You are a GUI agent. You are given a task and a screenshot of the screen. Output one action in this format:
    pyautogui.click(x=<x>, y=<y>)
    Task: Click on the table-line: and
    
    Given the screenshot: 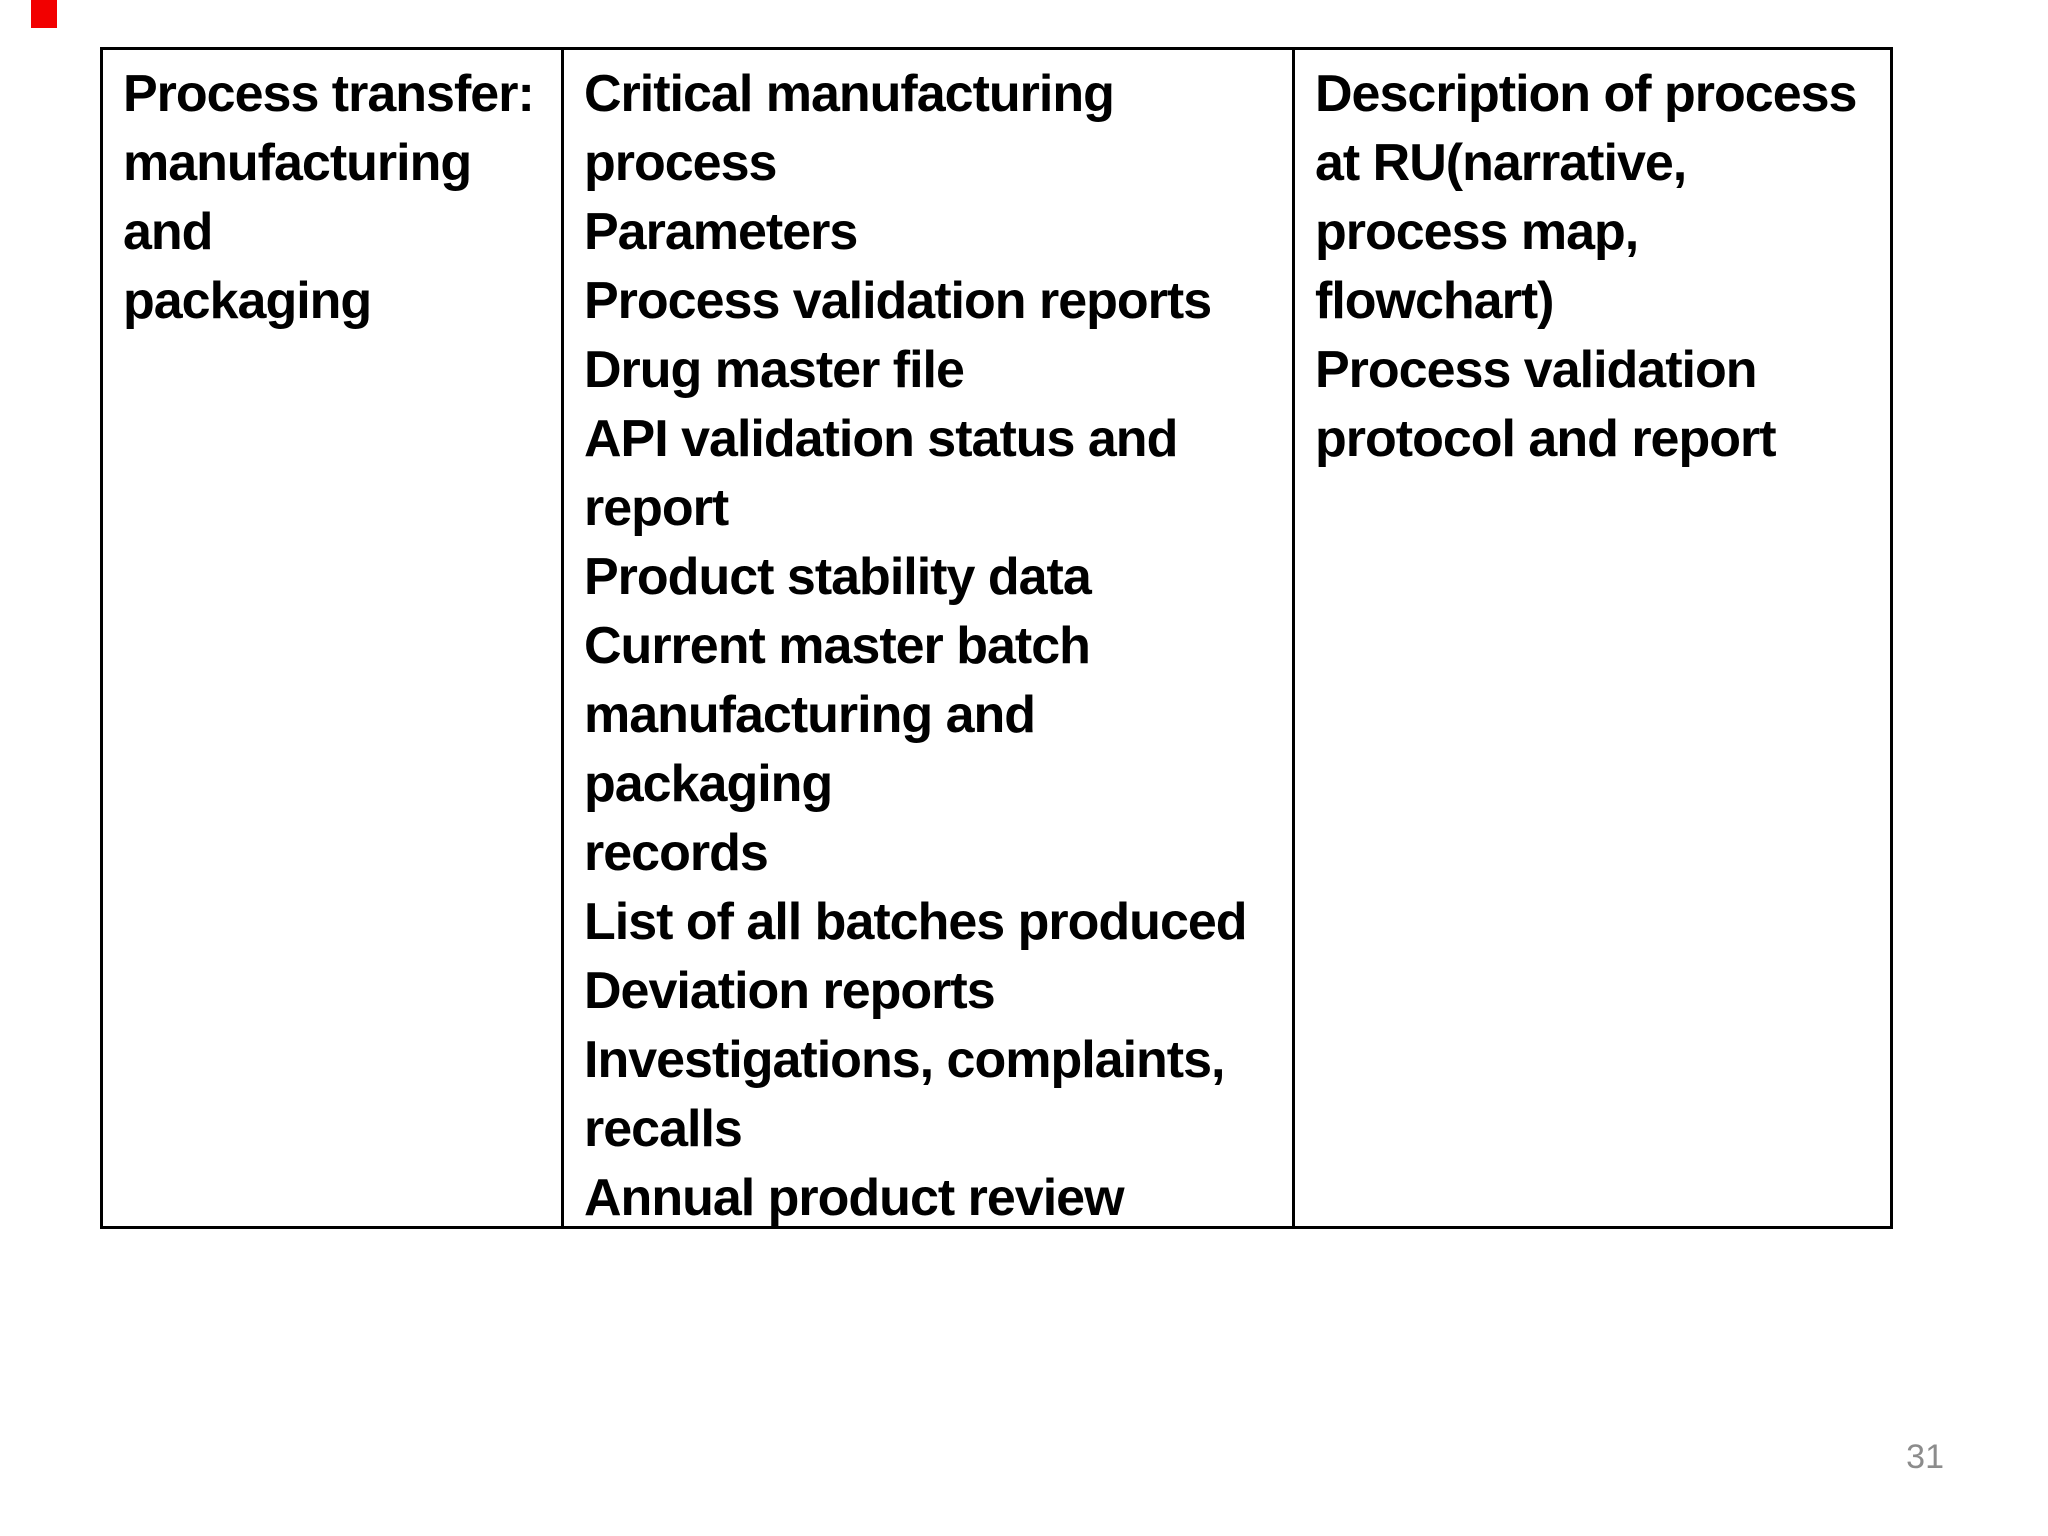 What is the action you would take?
    pyautogui.click(x=168, y=232)
    